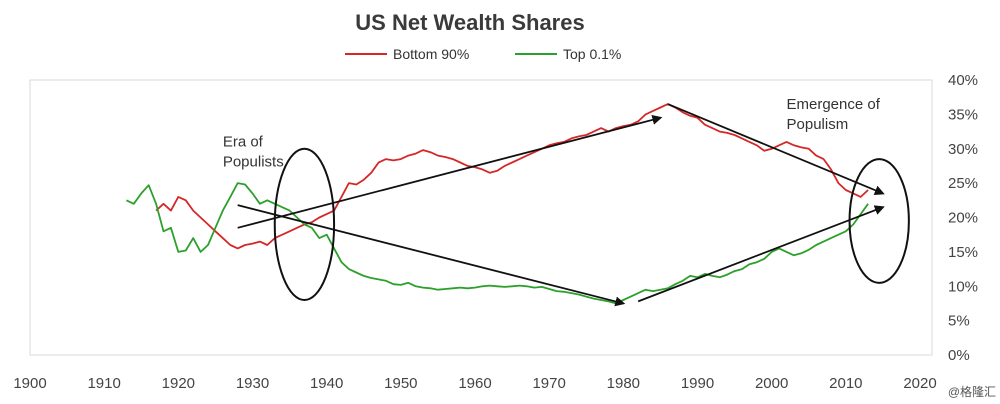  Describe the element at coordinates (963, 114) in the screenshot. I see `y-tick-label: 35%` at that location.